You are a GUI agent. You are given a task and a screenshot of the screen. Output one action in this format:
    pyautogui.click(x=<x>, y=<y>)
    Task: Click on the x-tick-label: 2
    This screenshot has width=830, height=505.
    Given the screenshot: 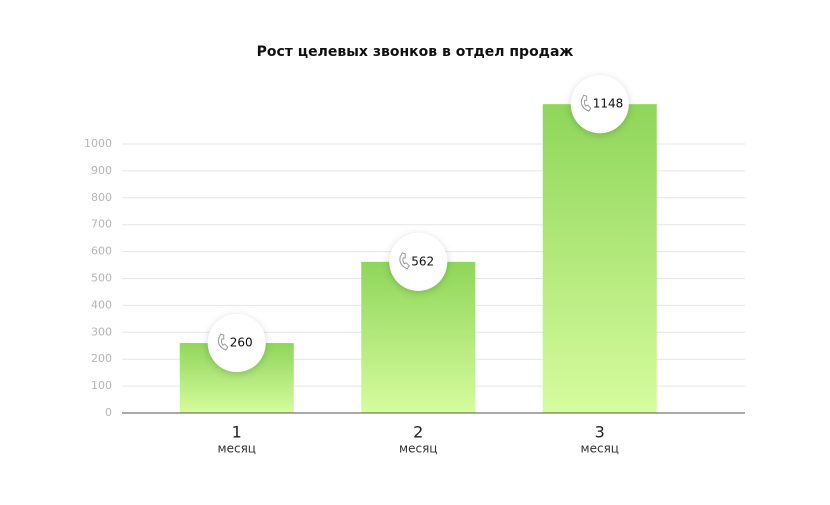 What is the action you would take?
    pyautogui.click(x=418, y=432)
    